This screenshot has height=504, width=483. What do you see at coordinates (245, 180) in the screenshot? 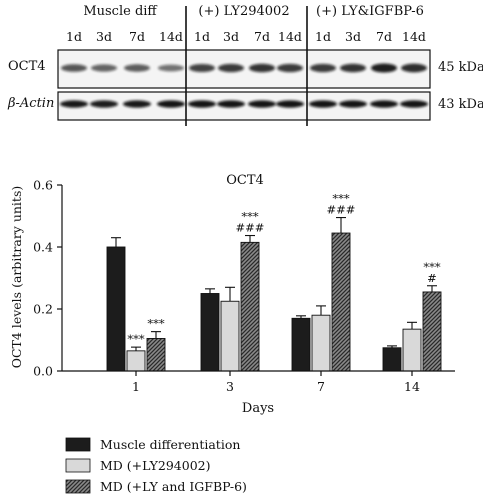
I see `chart-title: OCT4` at bounding box center [245, 180].